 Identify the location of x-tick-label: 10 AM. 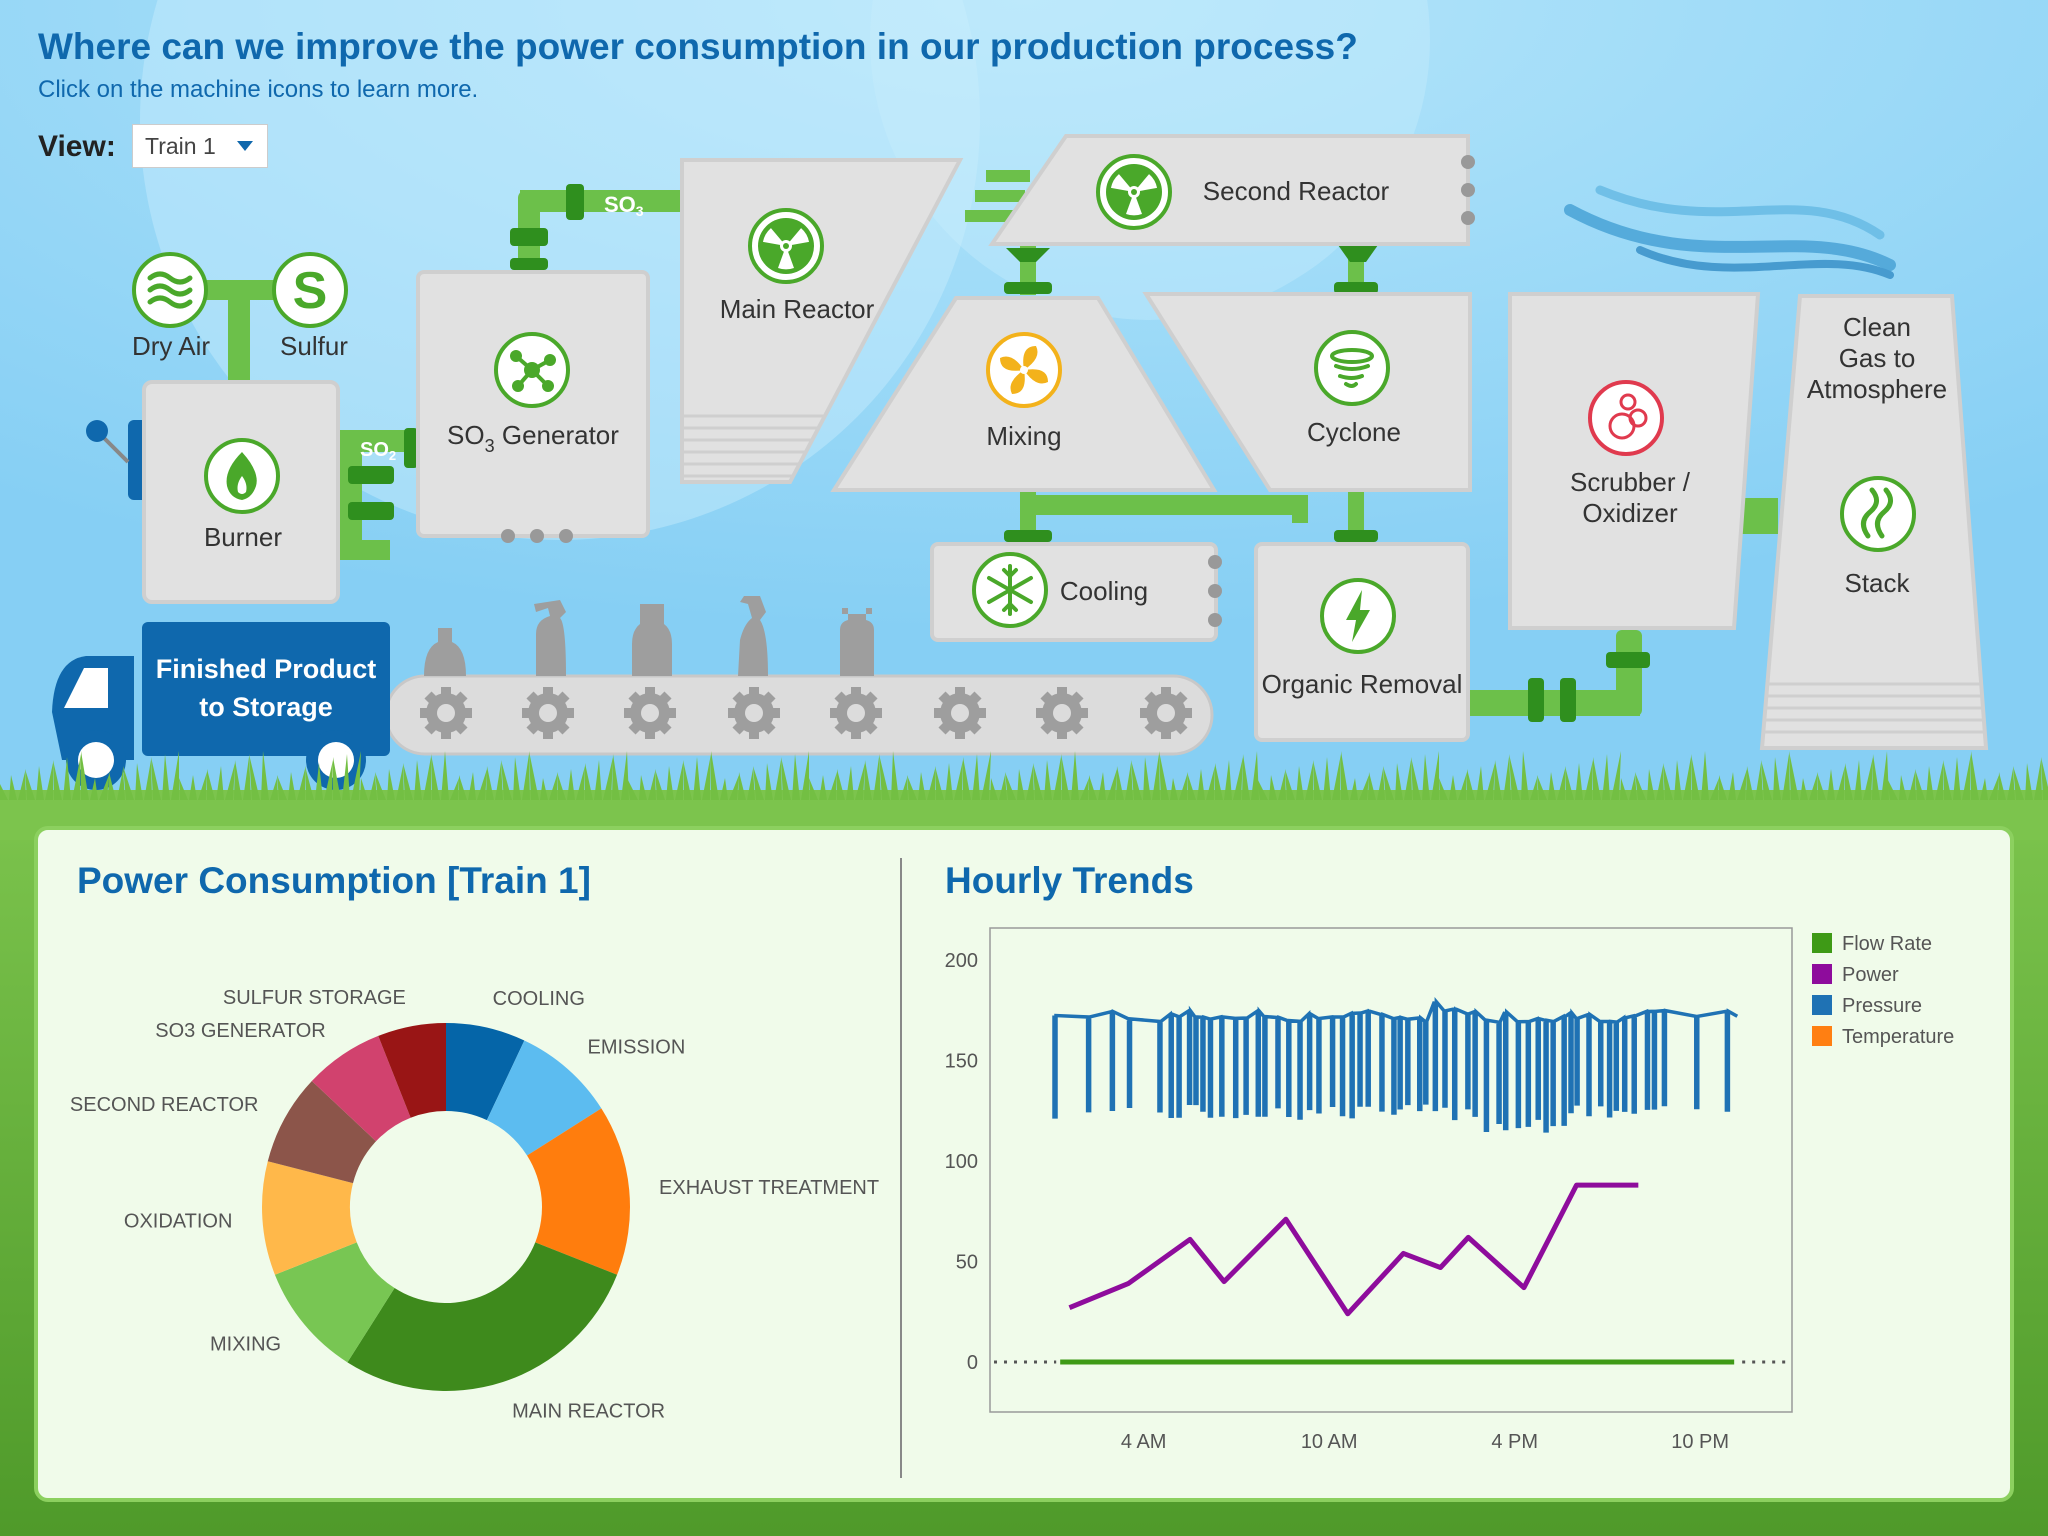
(1329, 1442).